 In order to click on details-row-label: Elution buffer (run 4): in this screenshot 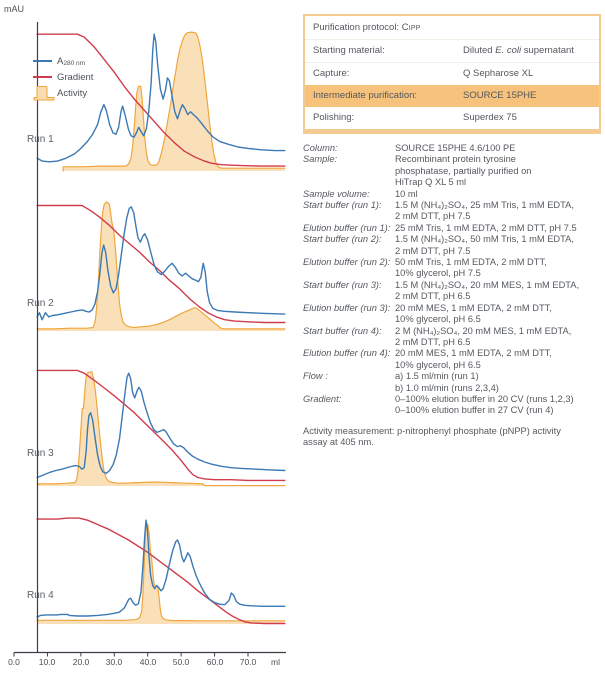, I will do `click(347, 353)`.